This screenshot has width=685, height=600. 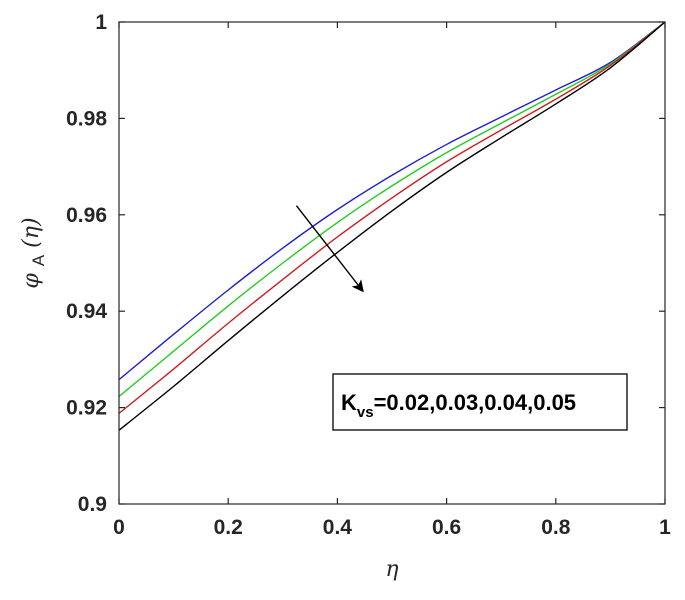 What do you see at coordinates (86, 311) in the screenshot?
I see `y-tick-label: 0.94` at bounding box center [86, 311].